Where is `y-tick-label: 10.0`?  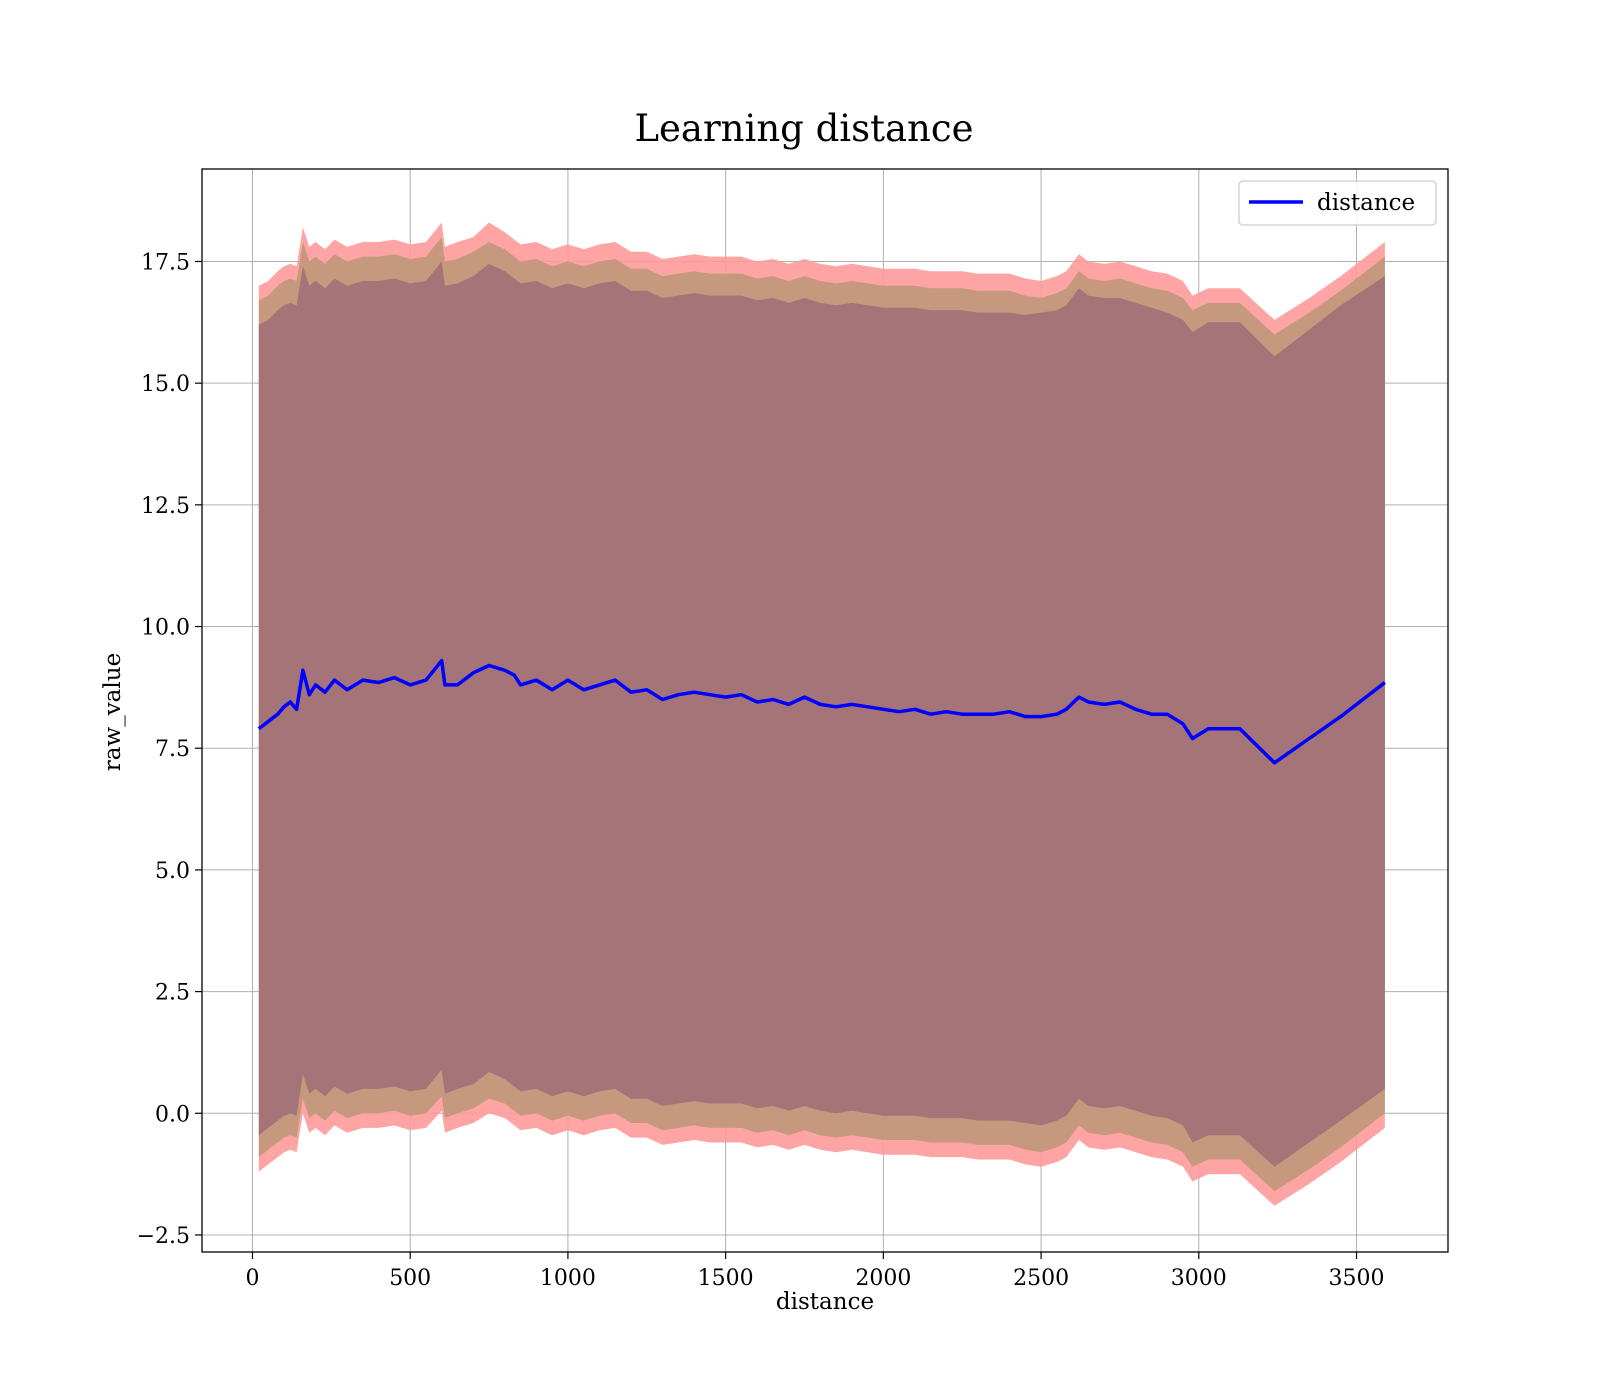
y-tick-label: 10.0 is located at coordinates (165, 628).